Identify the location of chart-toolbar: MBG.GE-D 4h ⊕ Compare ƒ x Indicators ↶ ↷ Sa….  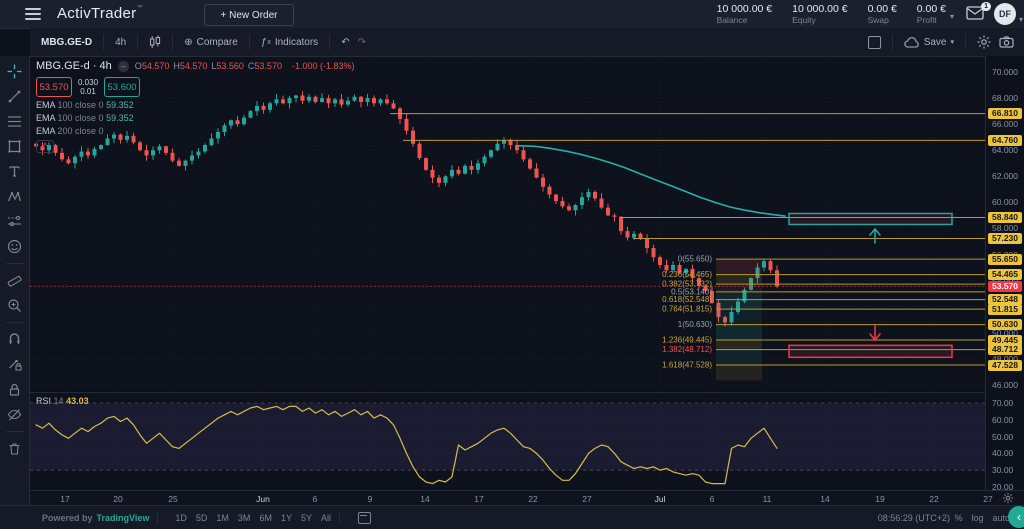
(527, 42).